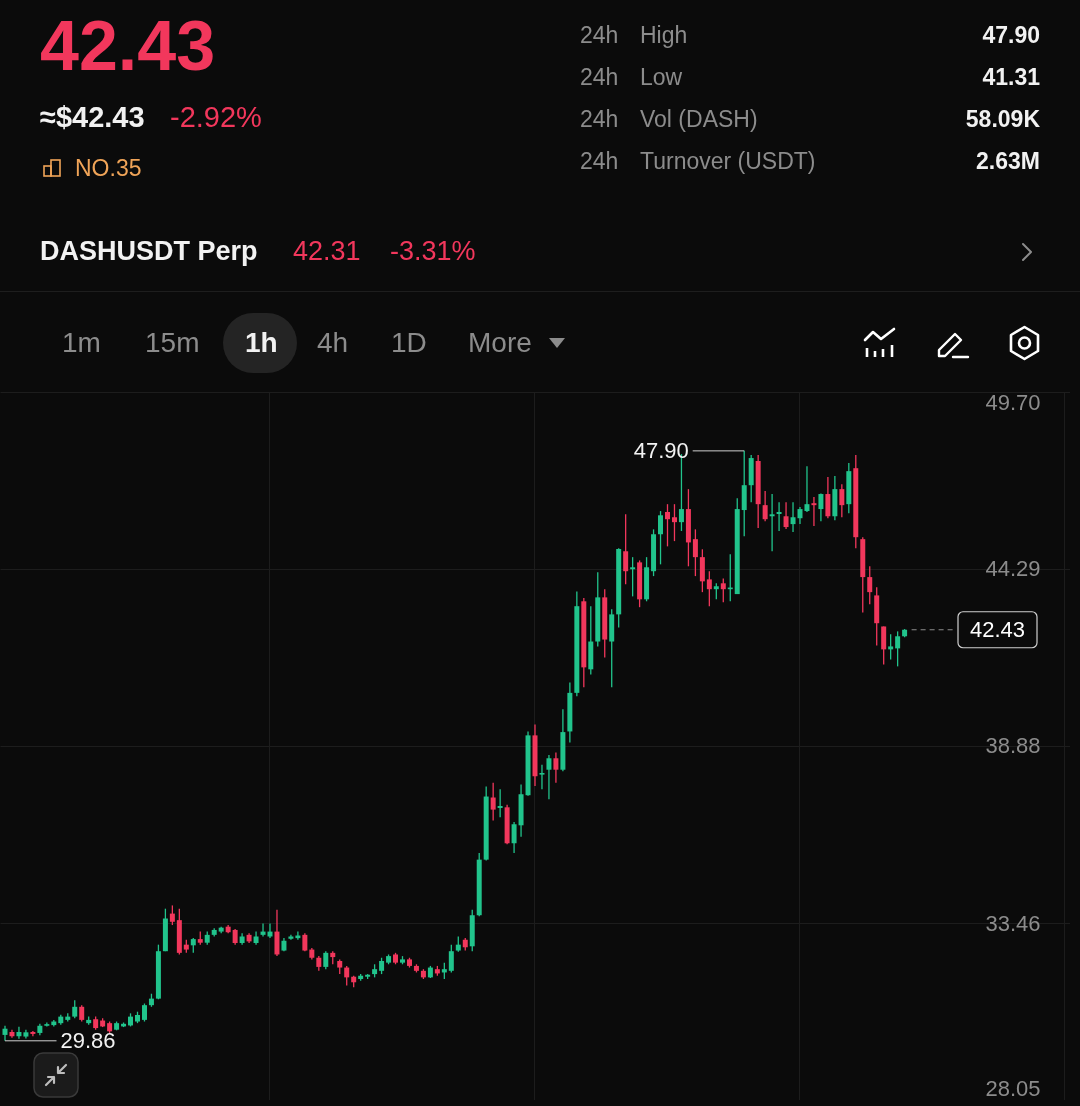  Describe the element at coordinates (108, 167) in the screenshot. I see `text: NO.35` at that location.